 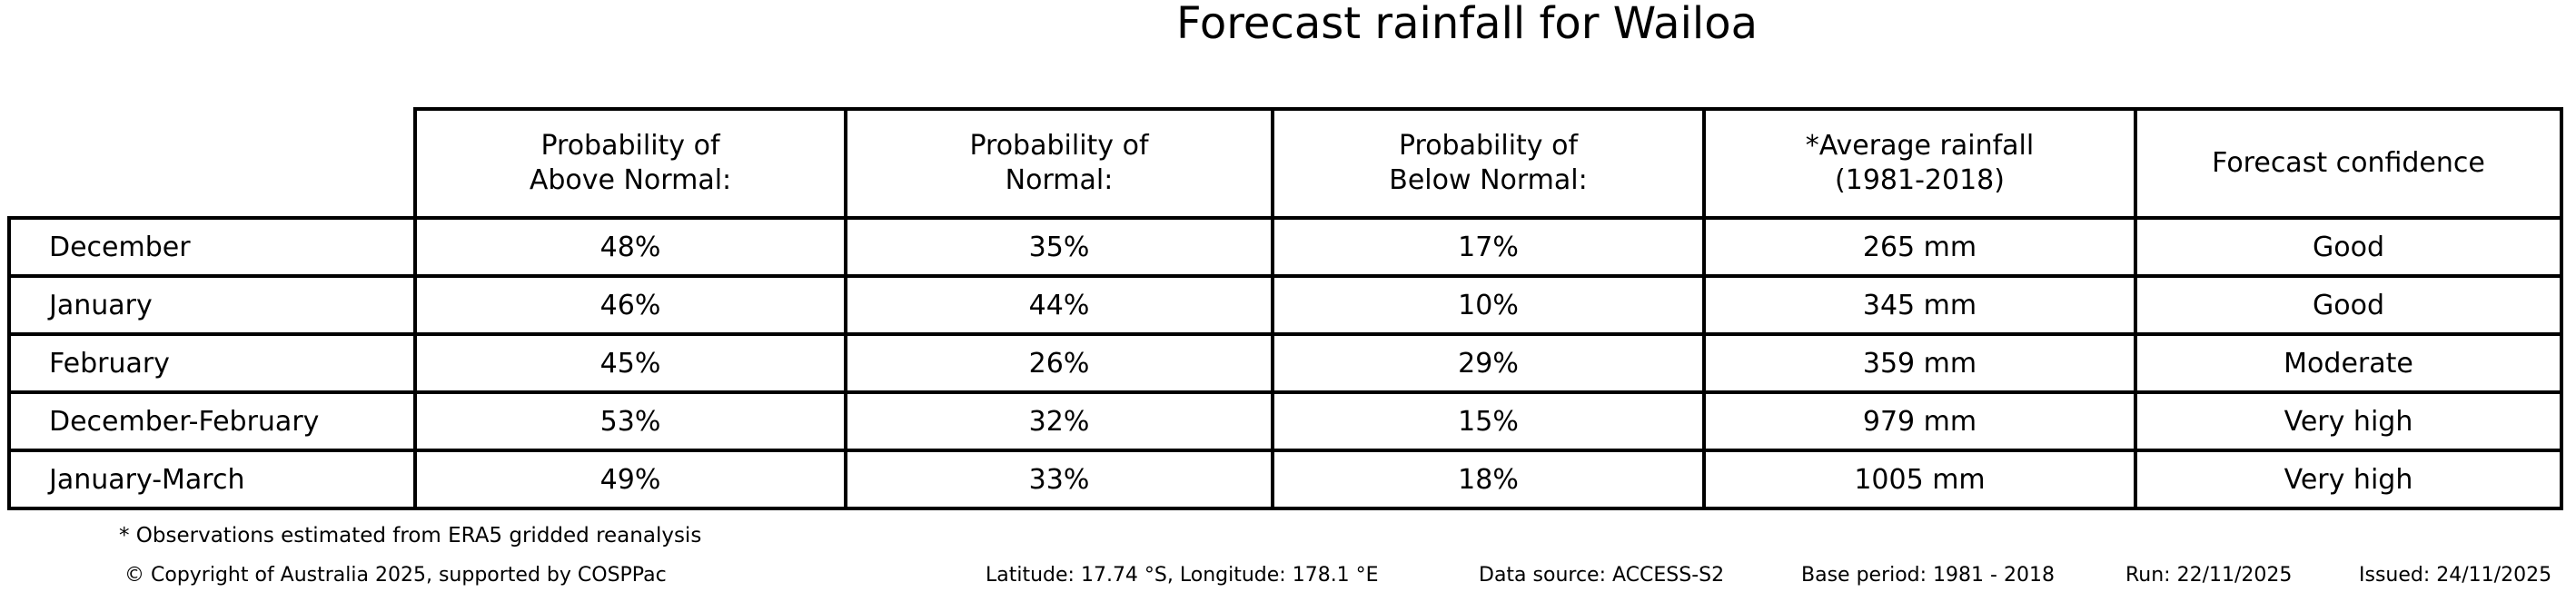 What do you see at coordinates (2209, 575) in the screenshot?
I see `run-date-text: Run: 22/11/2025` at bounding box center [2209, 575].